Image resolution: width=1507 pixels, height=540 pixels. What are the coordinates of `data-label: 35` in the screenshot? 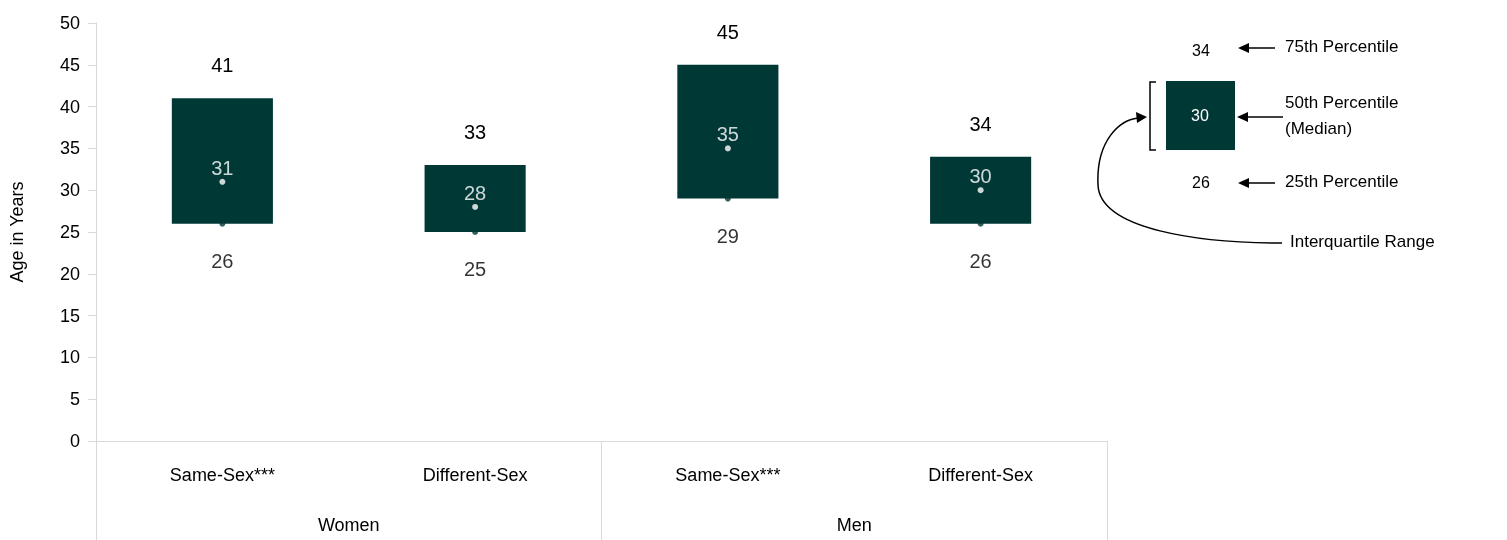 It's located at (727, 134).